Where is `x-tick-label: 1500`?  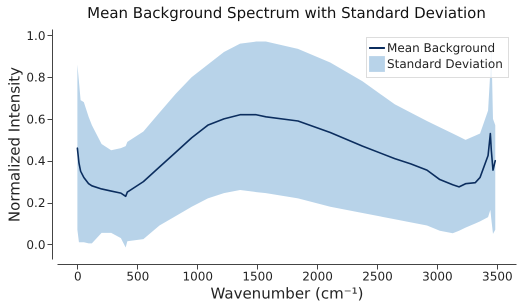
x-tick-label: 1500 is located at coordinates (257, 277).